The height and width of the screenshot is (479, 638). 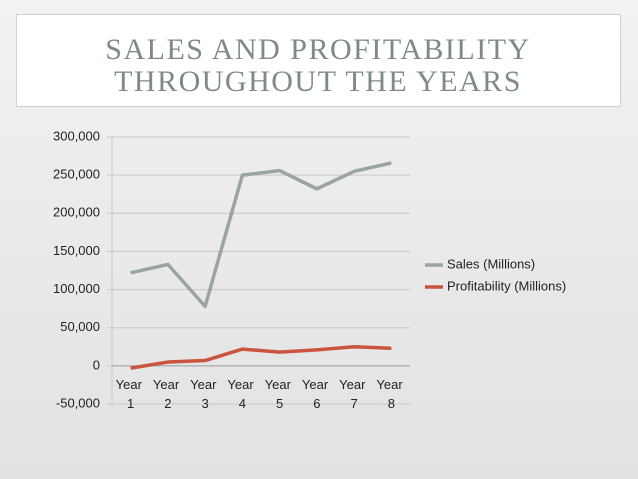 I want to click on y-tick-label: 200,000, so click(x=76, y=212).